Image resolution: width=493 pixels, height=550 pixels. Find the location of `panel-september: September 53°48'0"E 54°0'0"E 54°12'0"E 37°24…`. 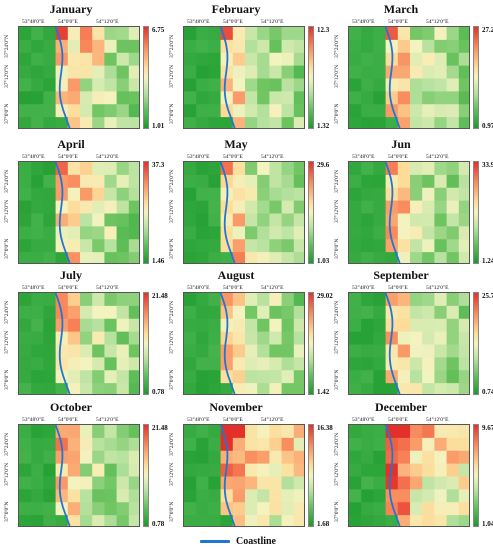

panel-september: September 53°48'0"E 54°0'0"E 54°12'0"E 37°24… is located at coordinates (413, 333).